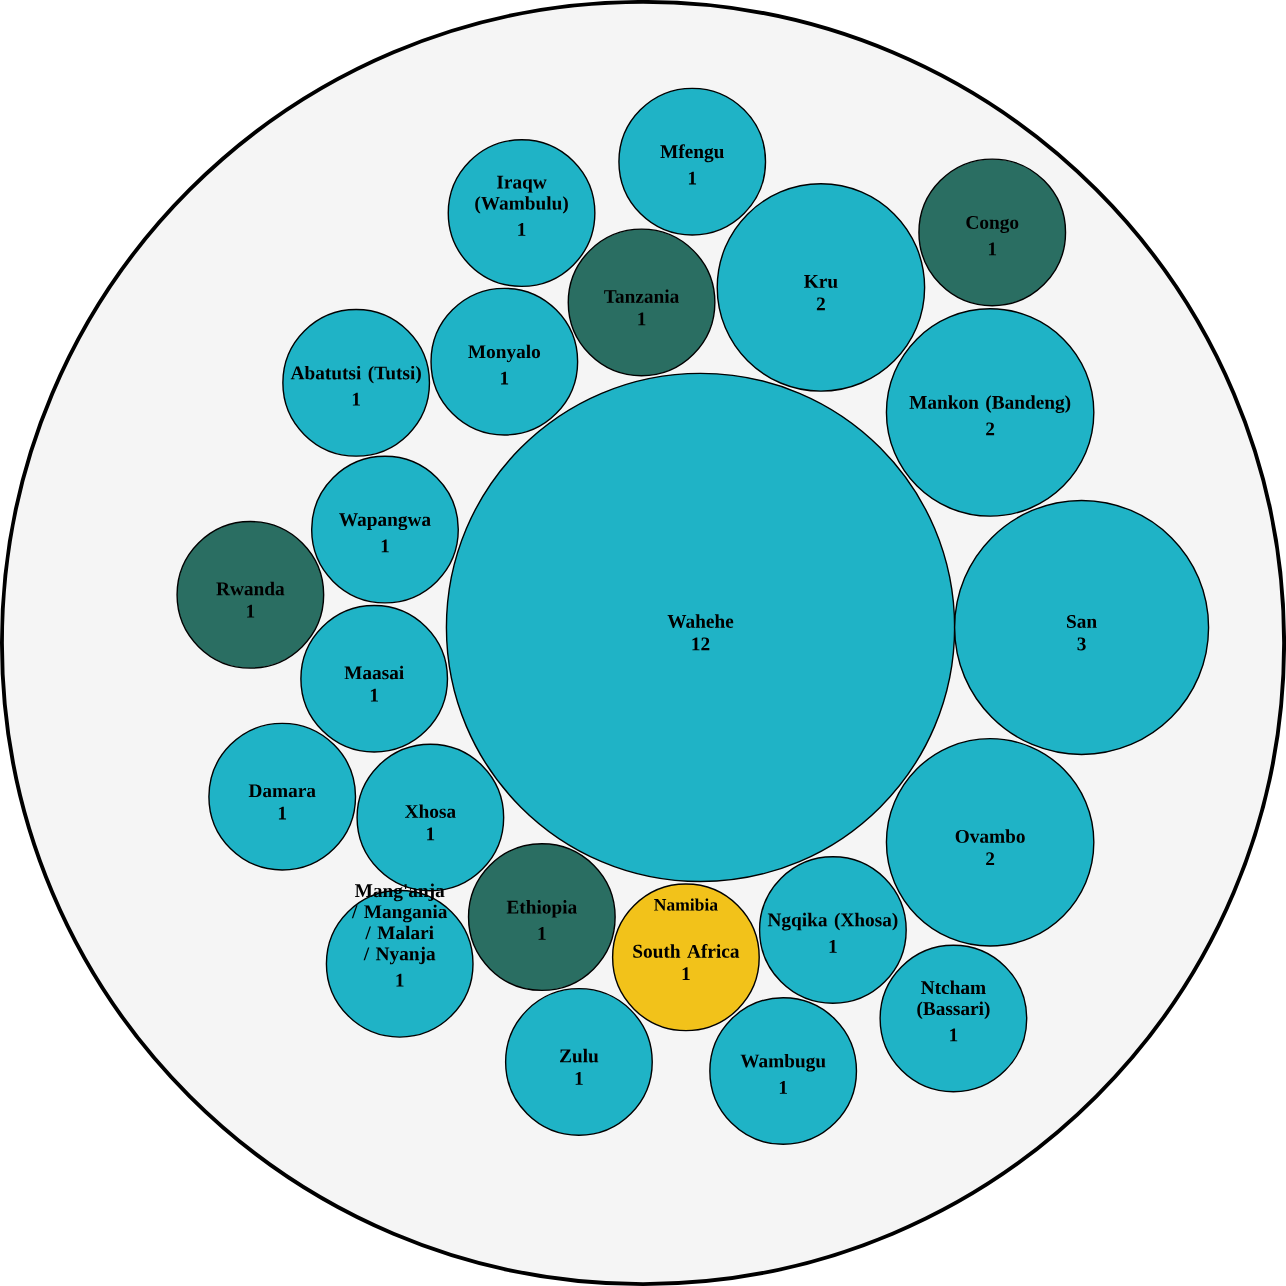 This screenshot has width=1286, height=1286. I want to click on category-label: Wapangwa, so click(385, 522).